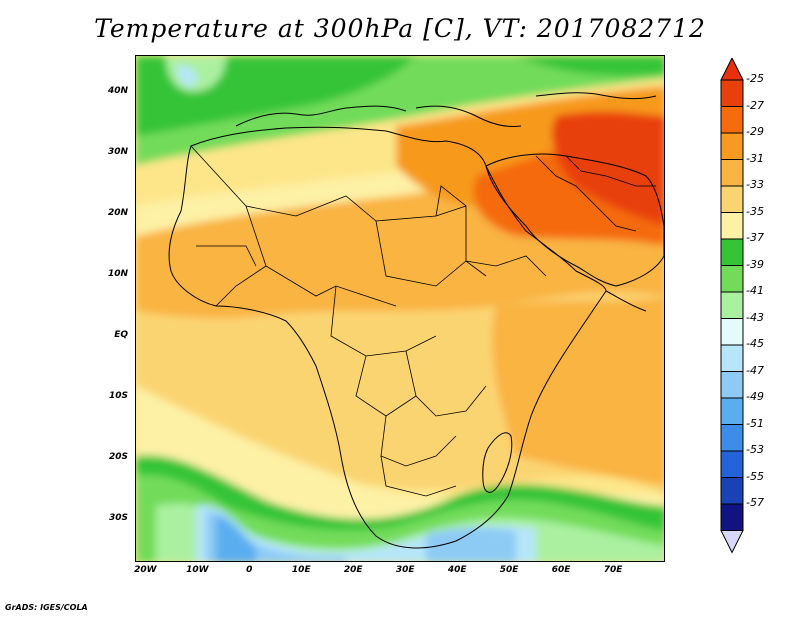 The height and width of the screenshot is (618, 800). Describe the element at coordinates (561, 570) in the screenshot. I see `lon-tick-label: 60E` at that location.